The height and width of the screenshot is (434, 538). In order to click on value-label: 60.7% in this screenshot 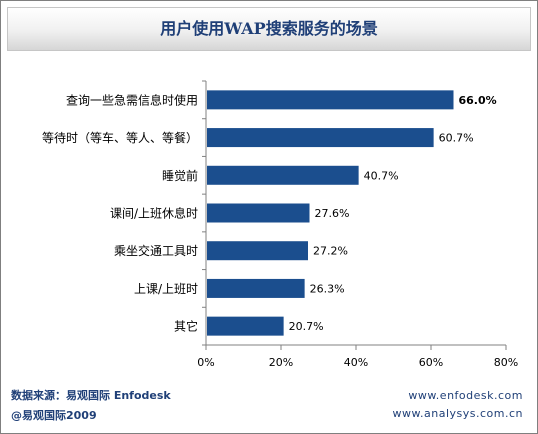, I will do `click(456, 138)`.